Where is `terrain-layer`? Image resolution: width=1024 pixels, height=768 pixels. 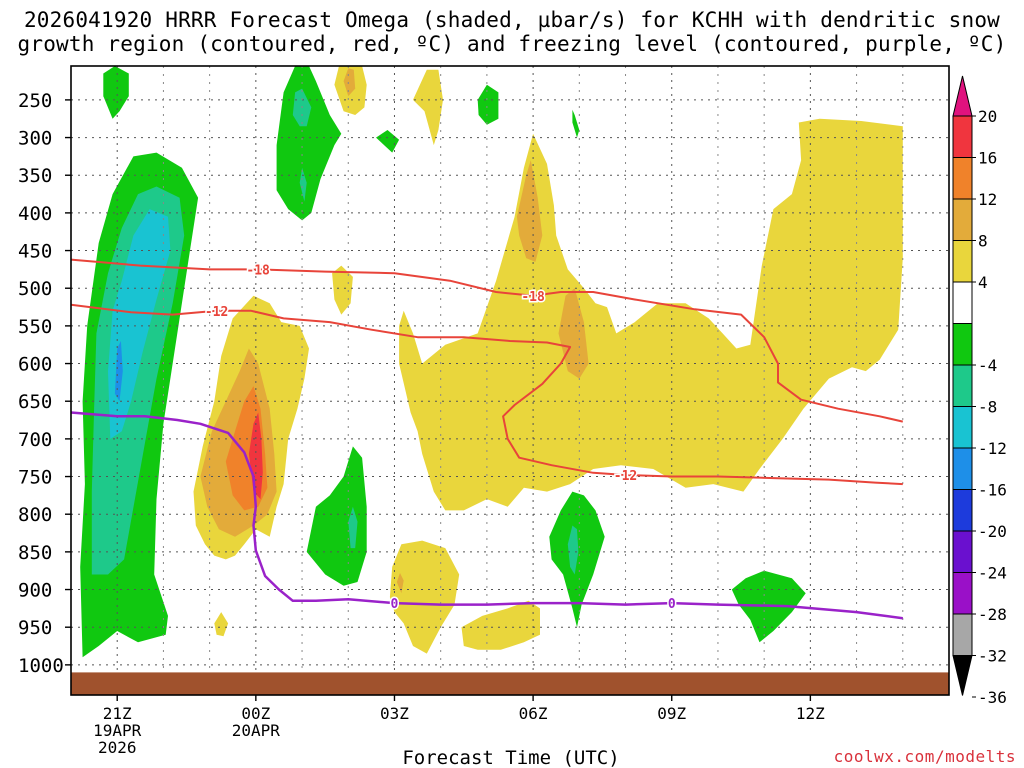 terrain-layer is located at coordinates (510, 683).